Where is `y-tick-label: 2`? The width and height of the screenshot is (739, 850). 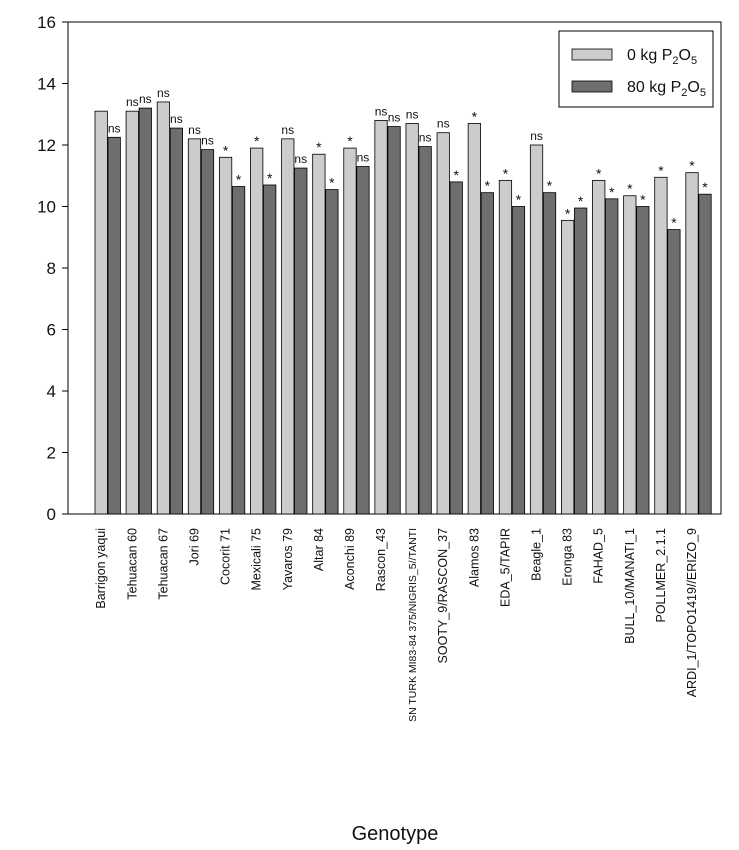 y-tick-label: 2 is located at coordinates (51, 453).